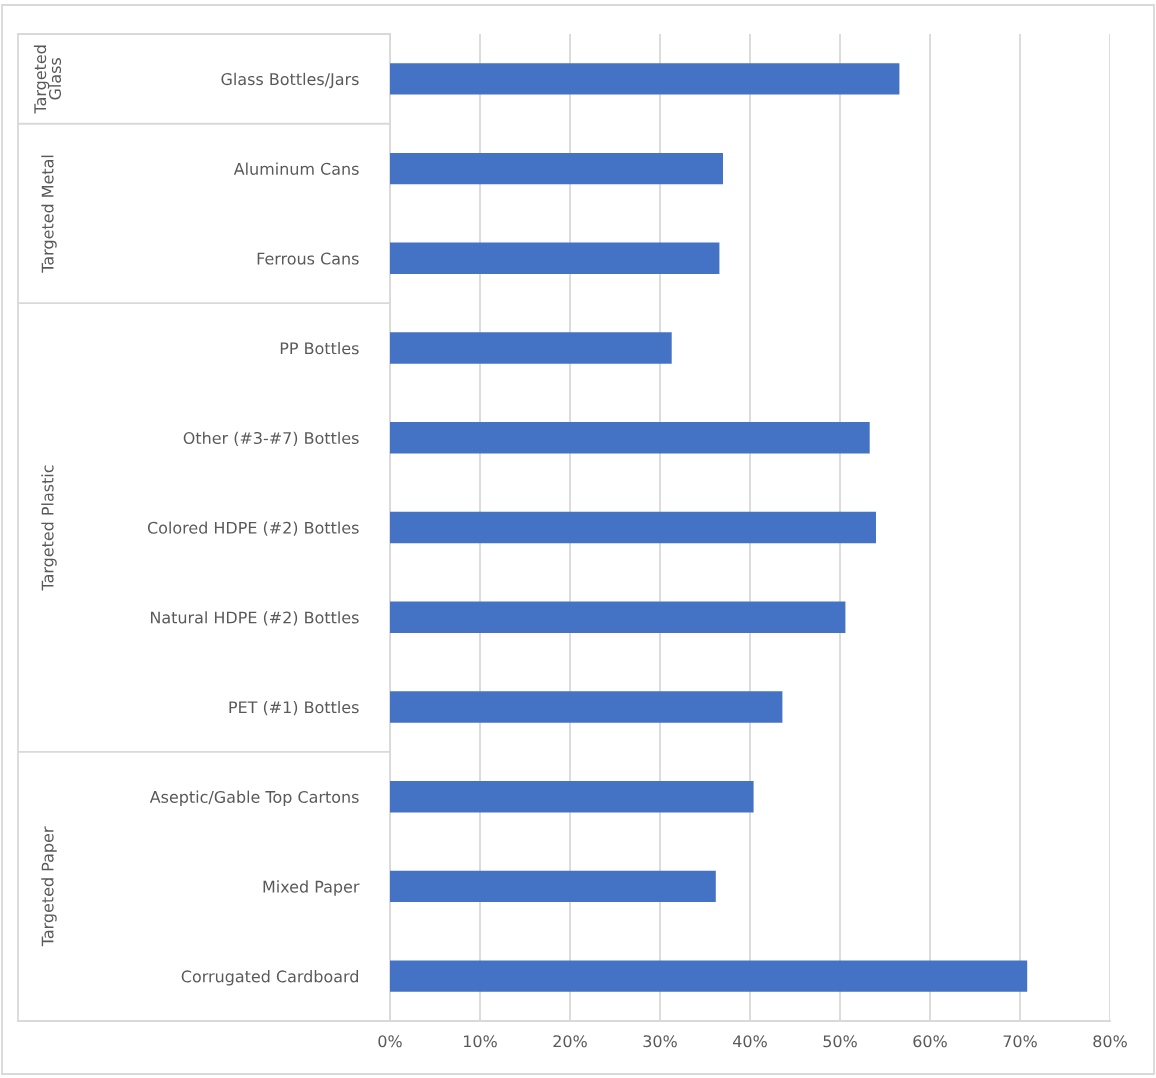  Describe the element at coordinates (311, 888) in the screenshot. I see `y-tick-label: Mixed Paper` at that location.